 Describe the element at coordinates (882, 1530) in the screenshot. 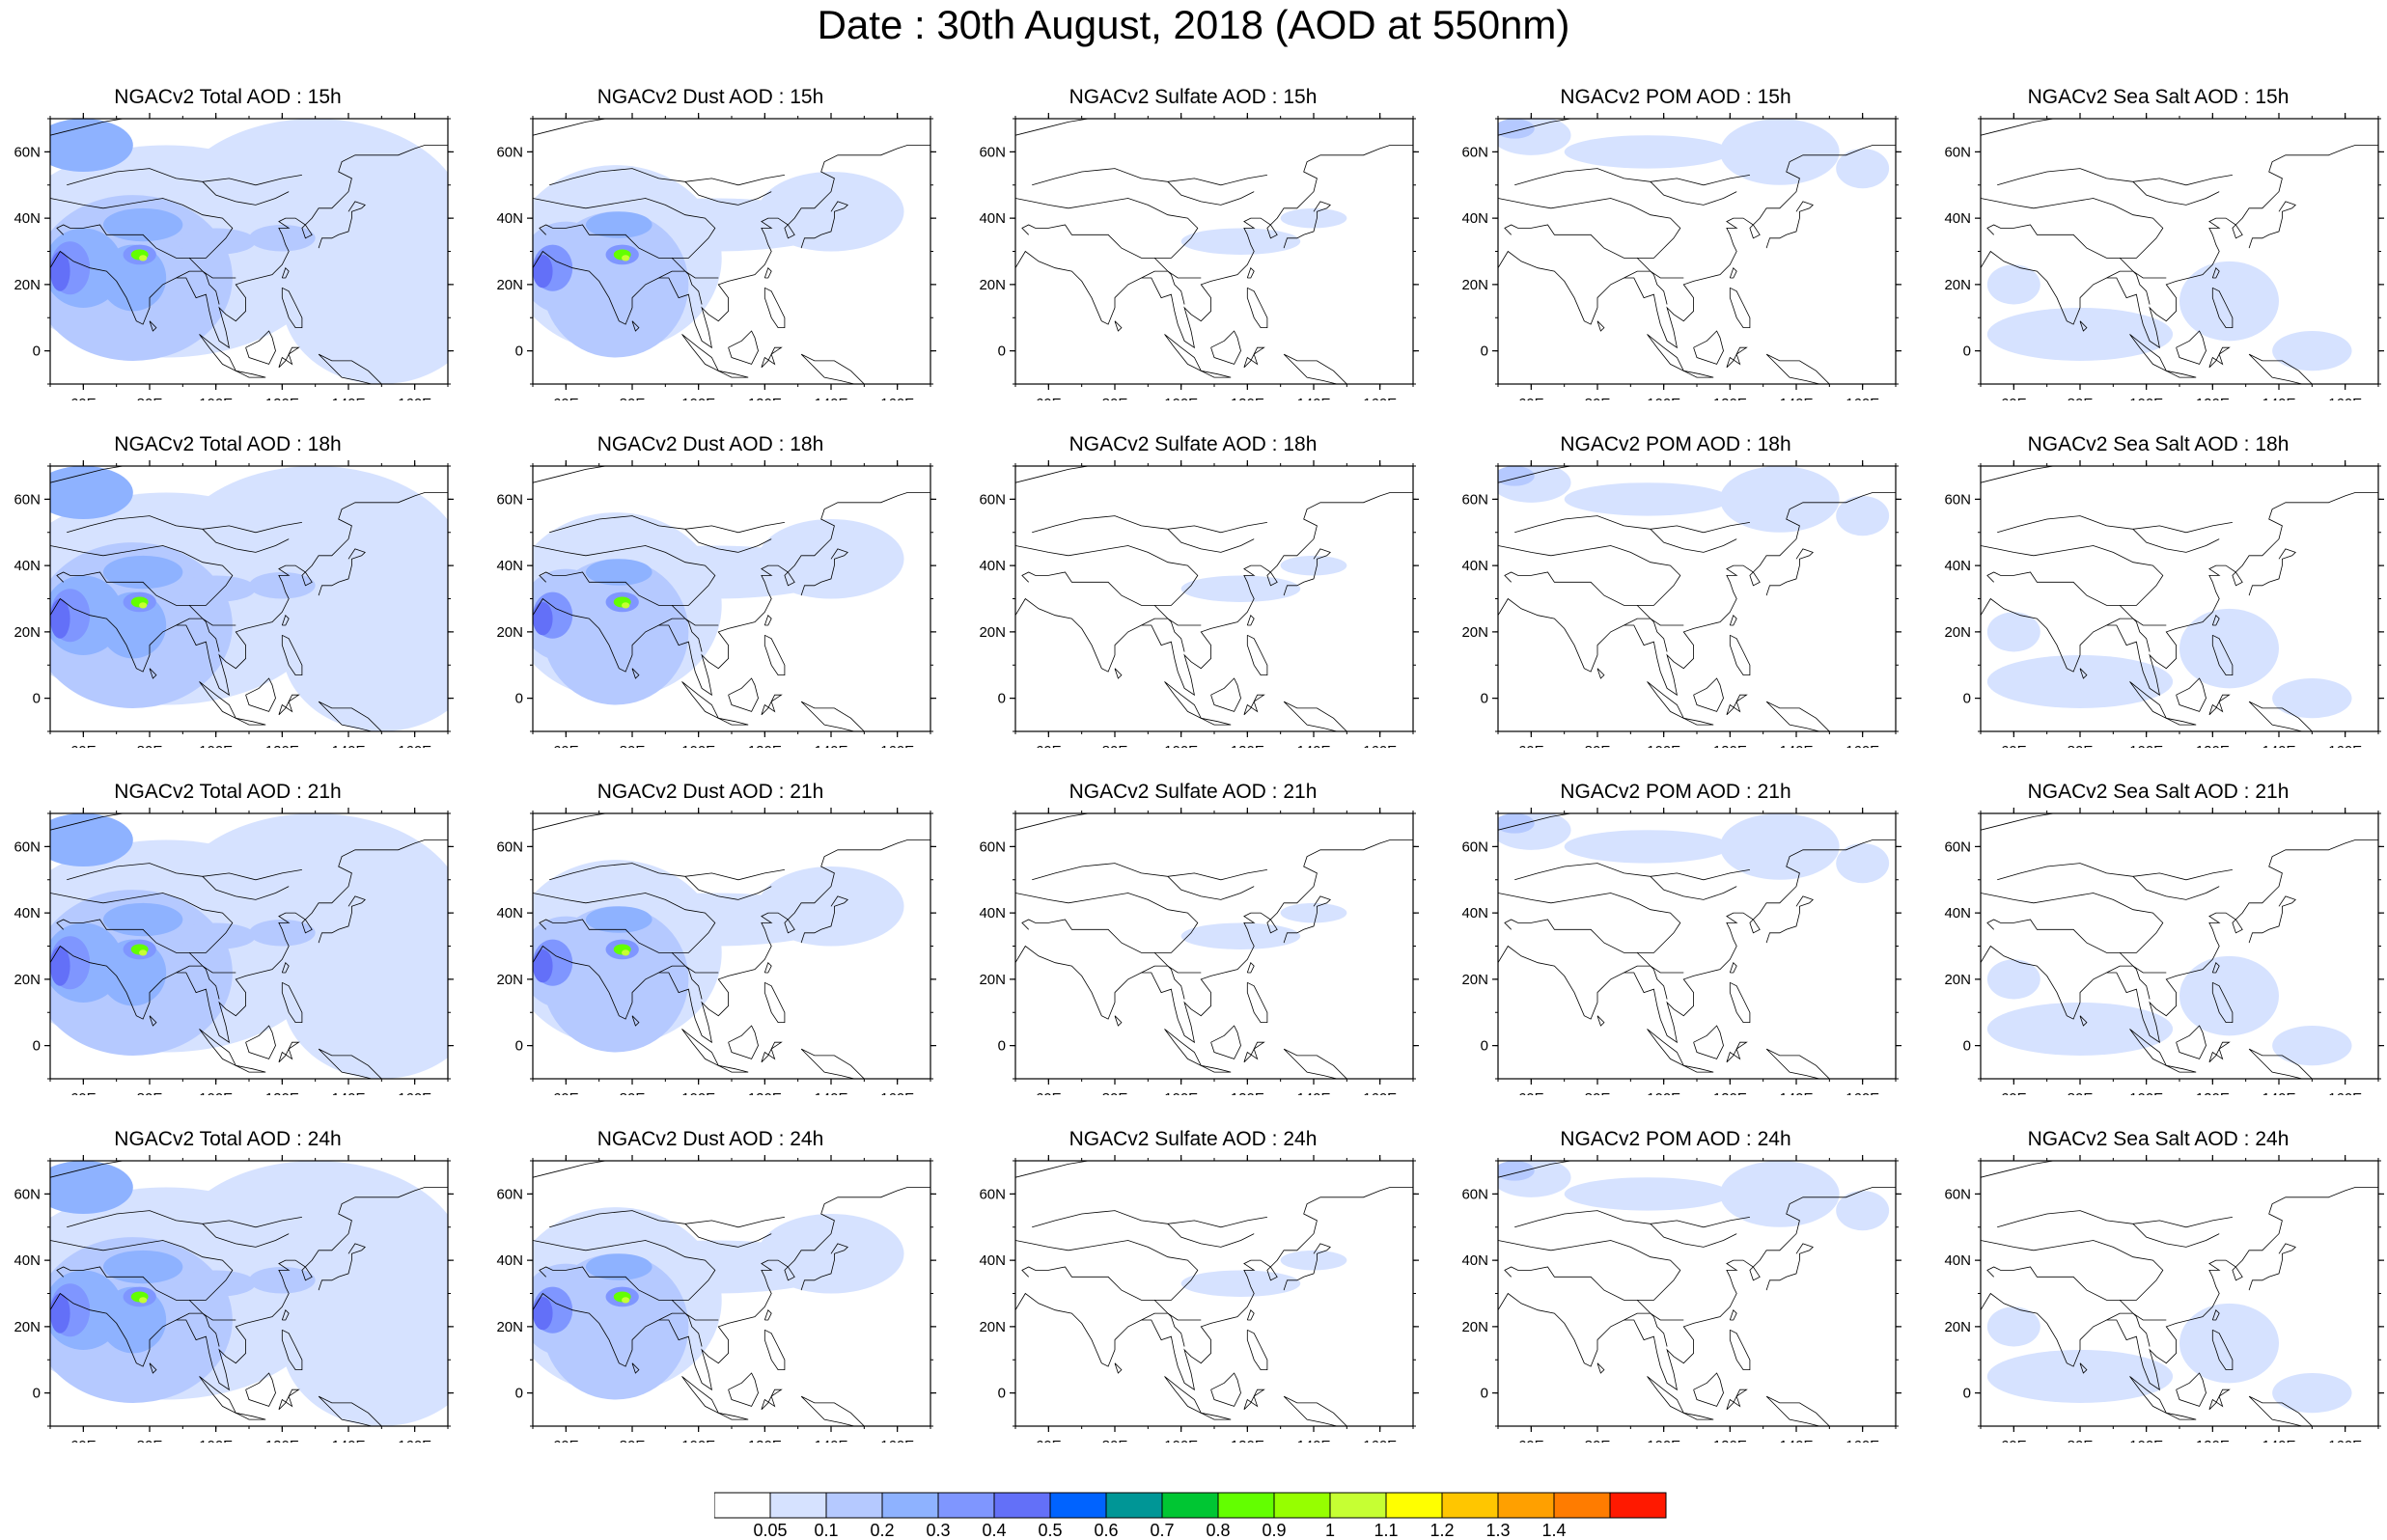

I see `colorbar-label: 0.2` at that location.